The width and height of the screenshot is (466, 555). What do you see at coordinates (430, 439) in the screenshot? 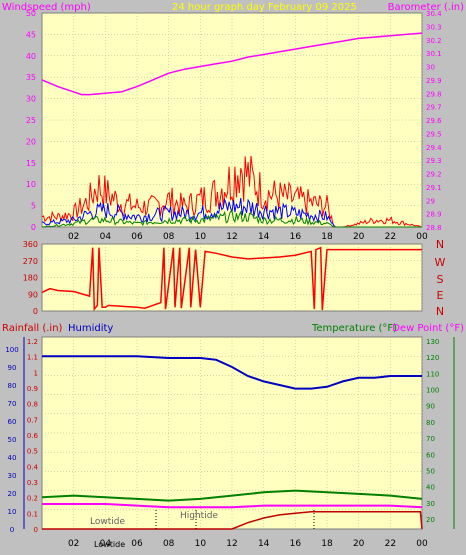
I see `temperature-axis-label: 70` at bounding box center [430, 439].